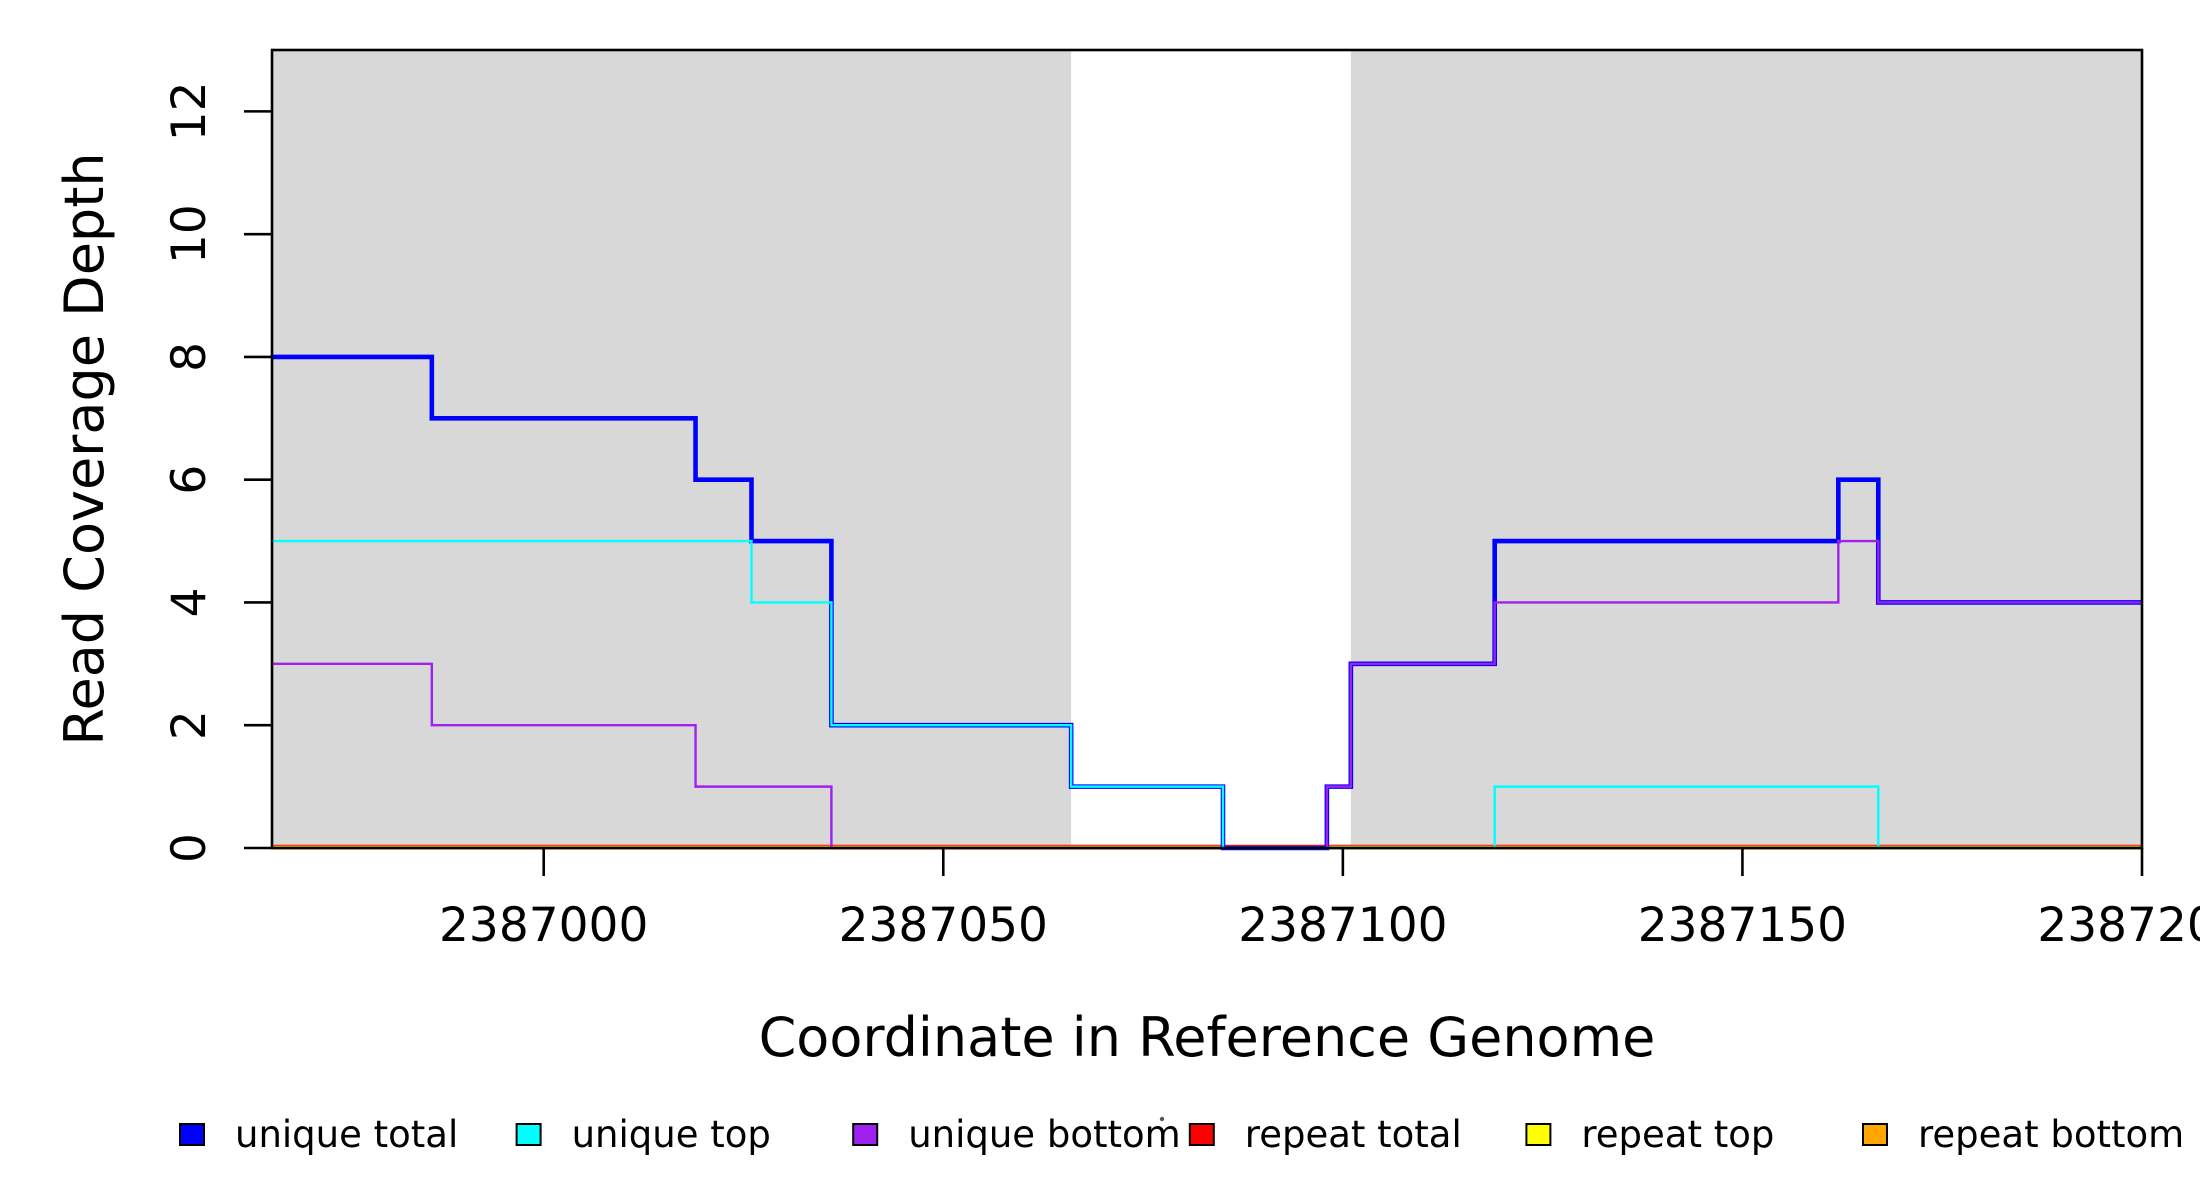 Image resolution: width=2200 pixels, height=1200 pixels. What do you see at coordinates (1353, 1134) in the screenshot?
I see `legend-label-repeat-total: repeat total` at bounding box center [1353, 1134].